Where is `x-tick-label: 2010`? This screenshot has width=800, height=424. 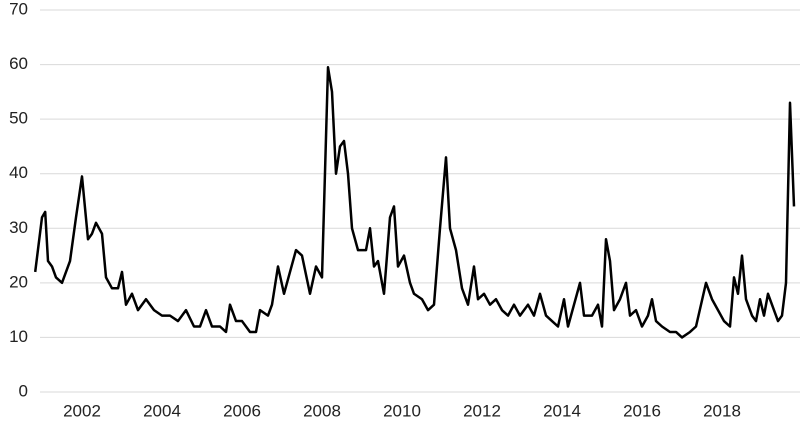 x-tick-label: 2010 is located at coordinates (402, 410).